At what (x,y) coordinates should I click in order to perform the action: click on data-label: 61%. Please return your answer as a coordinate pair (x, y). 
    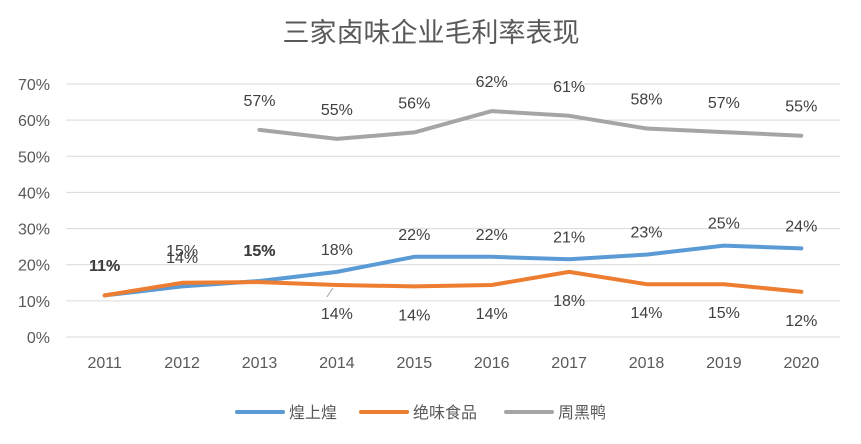
    Looking at the image, I should click on (569, 87).